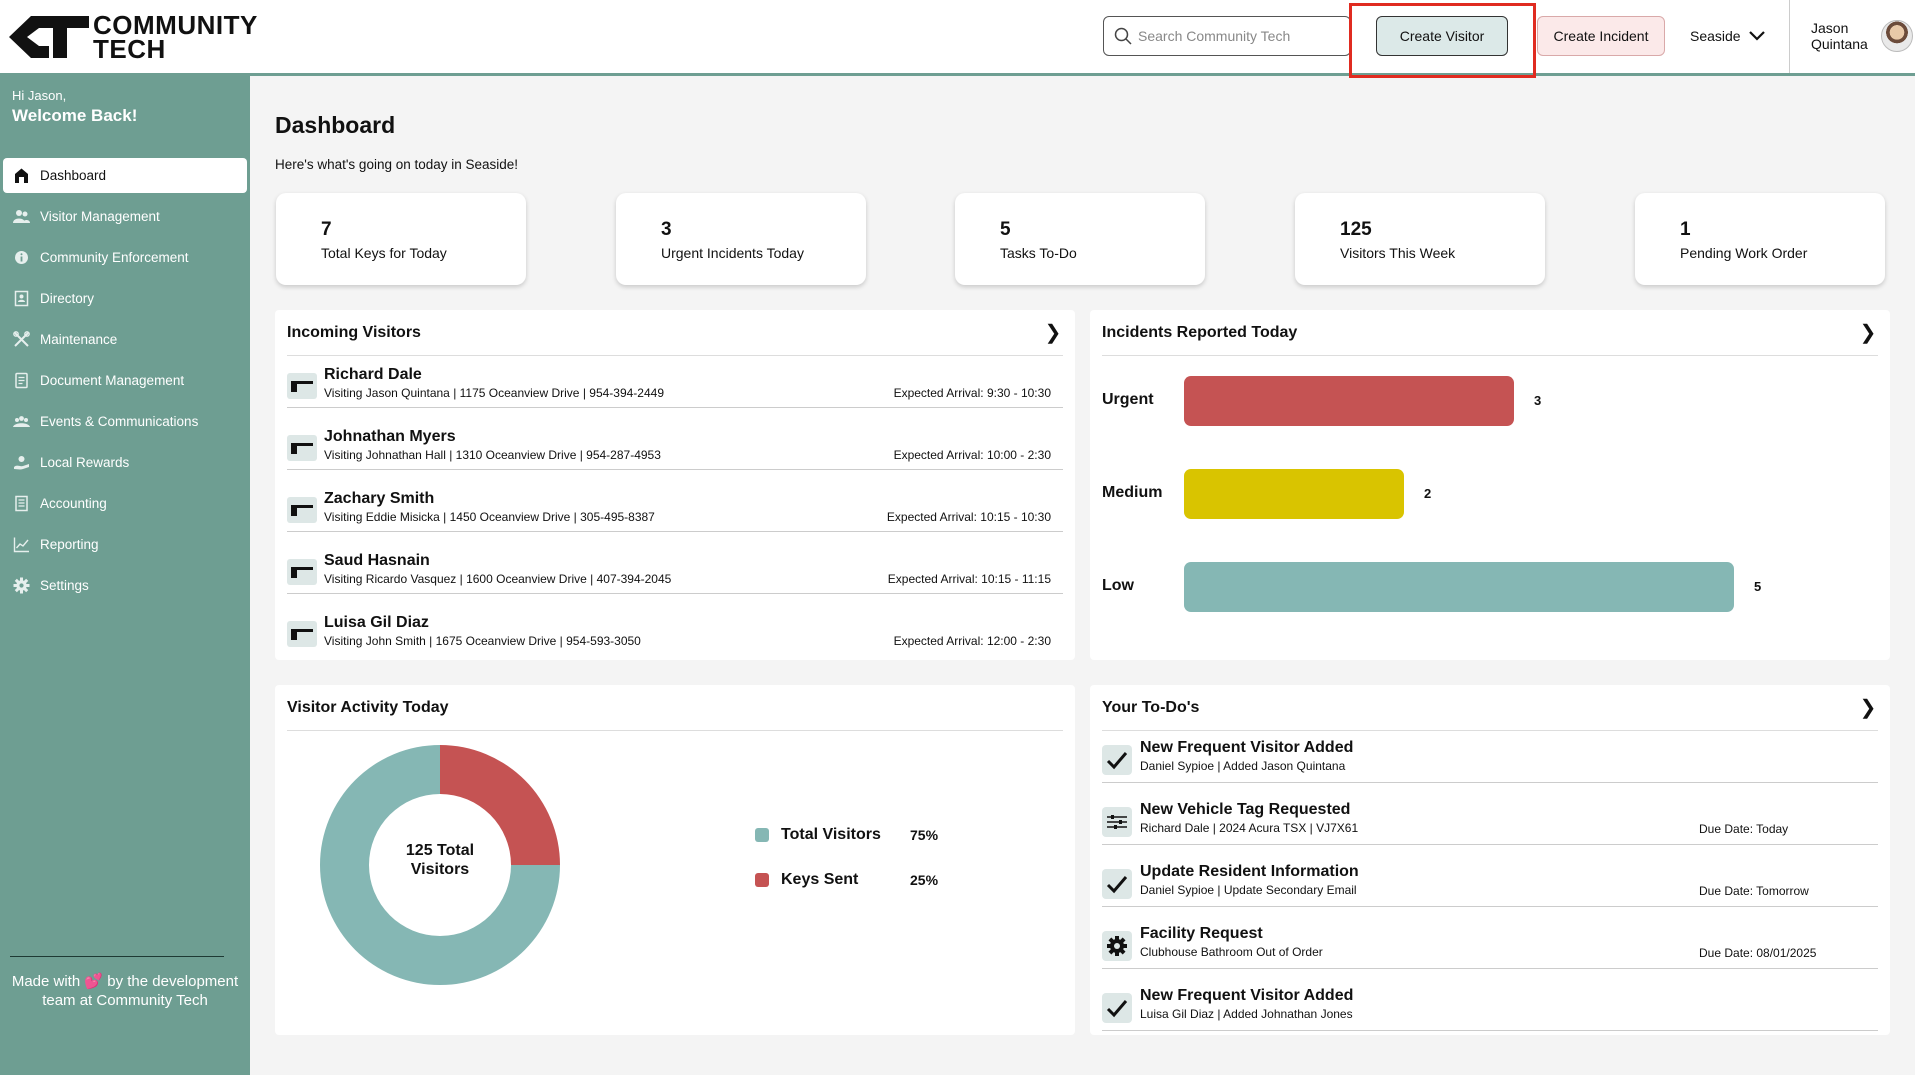  What do you see at coordinates (675, 333) in the screenshot?
I see `incoming-visitors-header: Incoming Visitors ❯` at bounding box center [675, 333].